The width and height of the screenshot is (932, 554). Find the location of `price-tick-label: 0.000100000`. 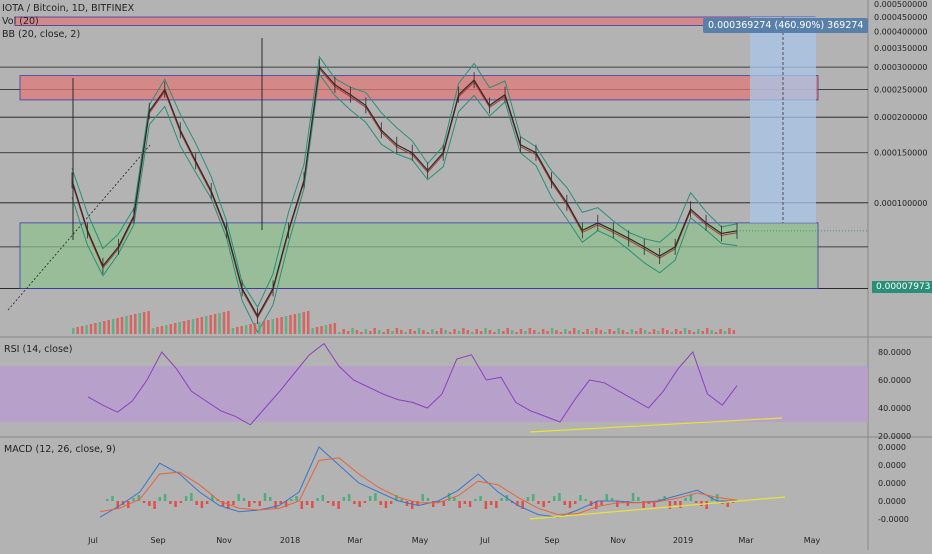

price-tick-label: 0.000100000 is located at coordinates (900, 203).